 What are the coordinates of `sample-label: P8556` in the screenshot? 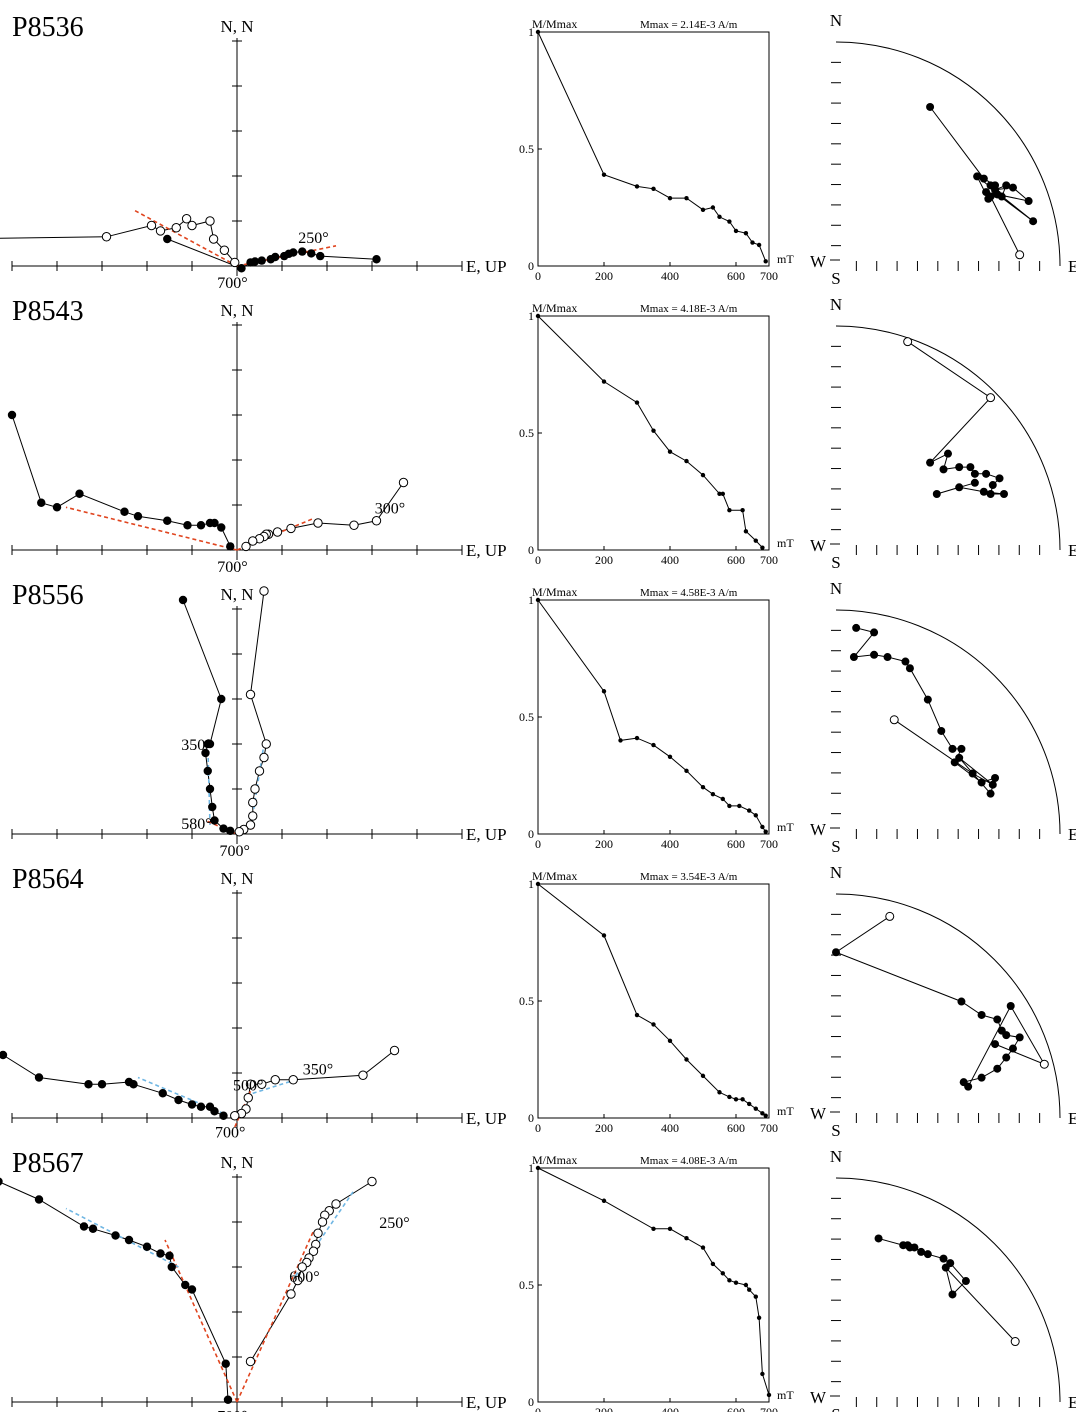 It's located at (48, 595).